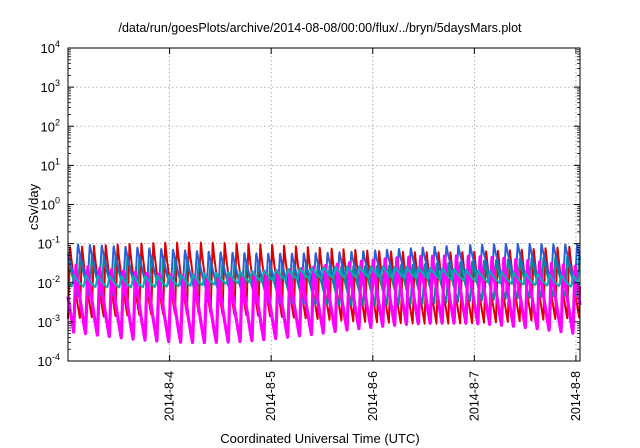 The image size is (640, 448). I want to click on x-tick-label: 2014-8-4, so click(170, 396).